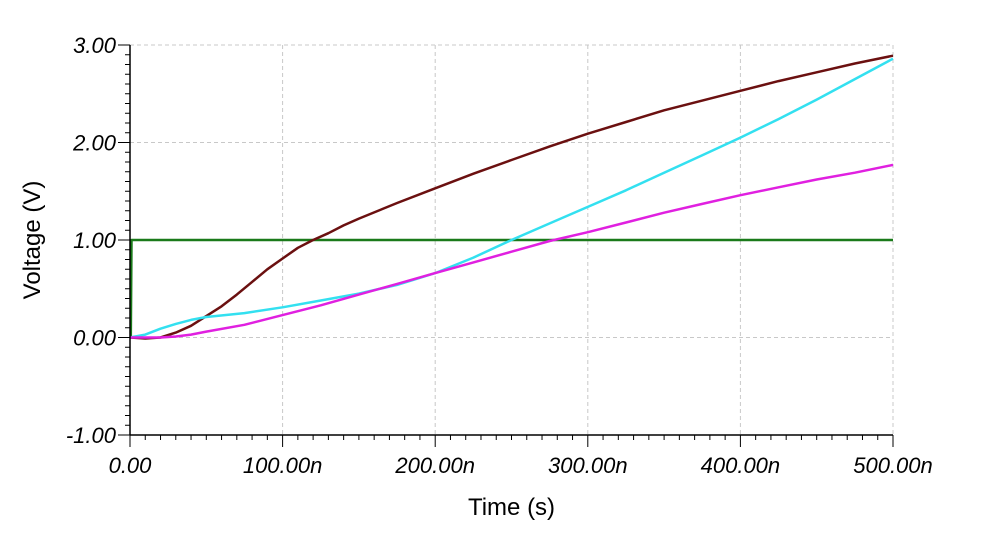 This screenshot has width=1005, height=552. I want to click on y-tick-label-1: 2.00, so click(94, 143).